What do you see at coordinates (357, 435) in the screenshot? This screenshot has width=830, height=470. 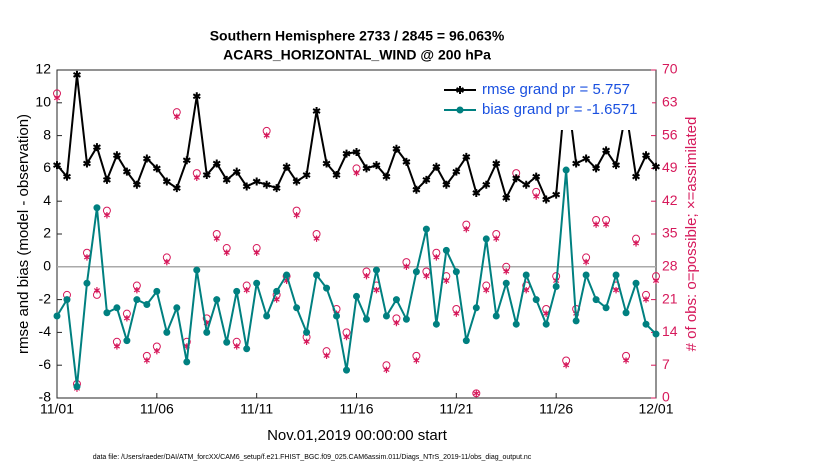 I see `x-axis-label: Nov.01,2019 00:00:00 start` at bounding box center [357, 435].